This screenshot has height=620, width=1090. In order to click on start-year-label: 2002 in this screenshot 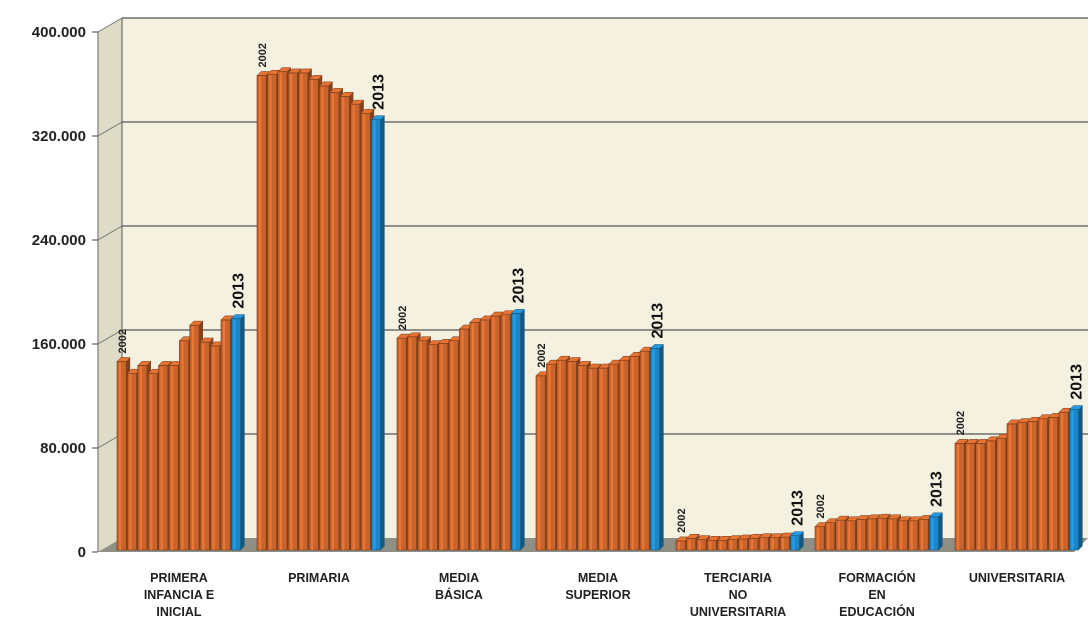, I will do `click(682, 520)`.